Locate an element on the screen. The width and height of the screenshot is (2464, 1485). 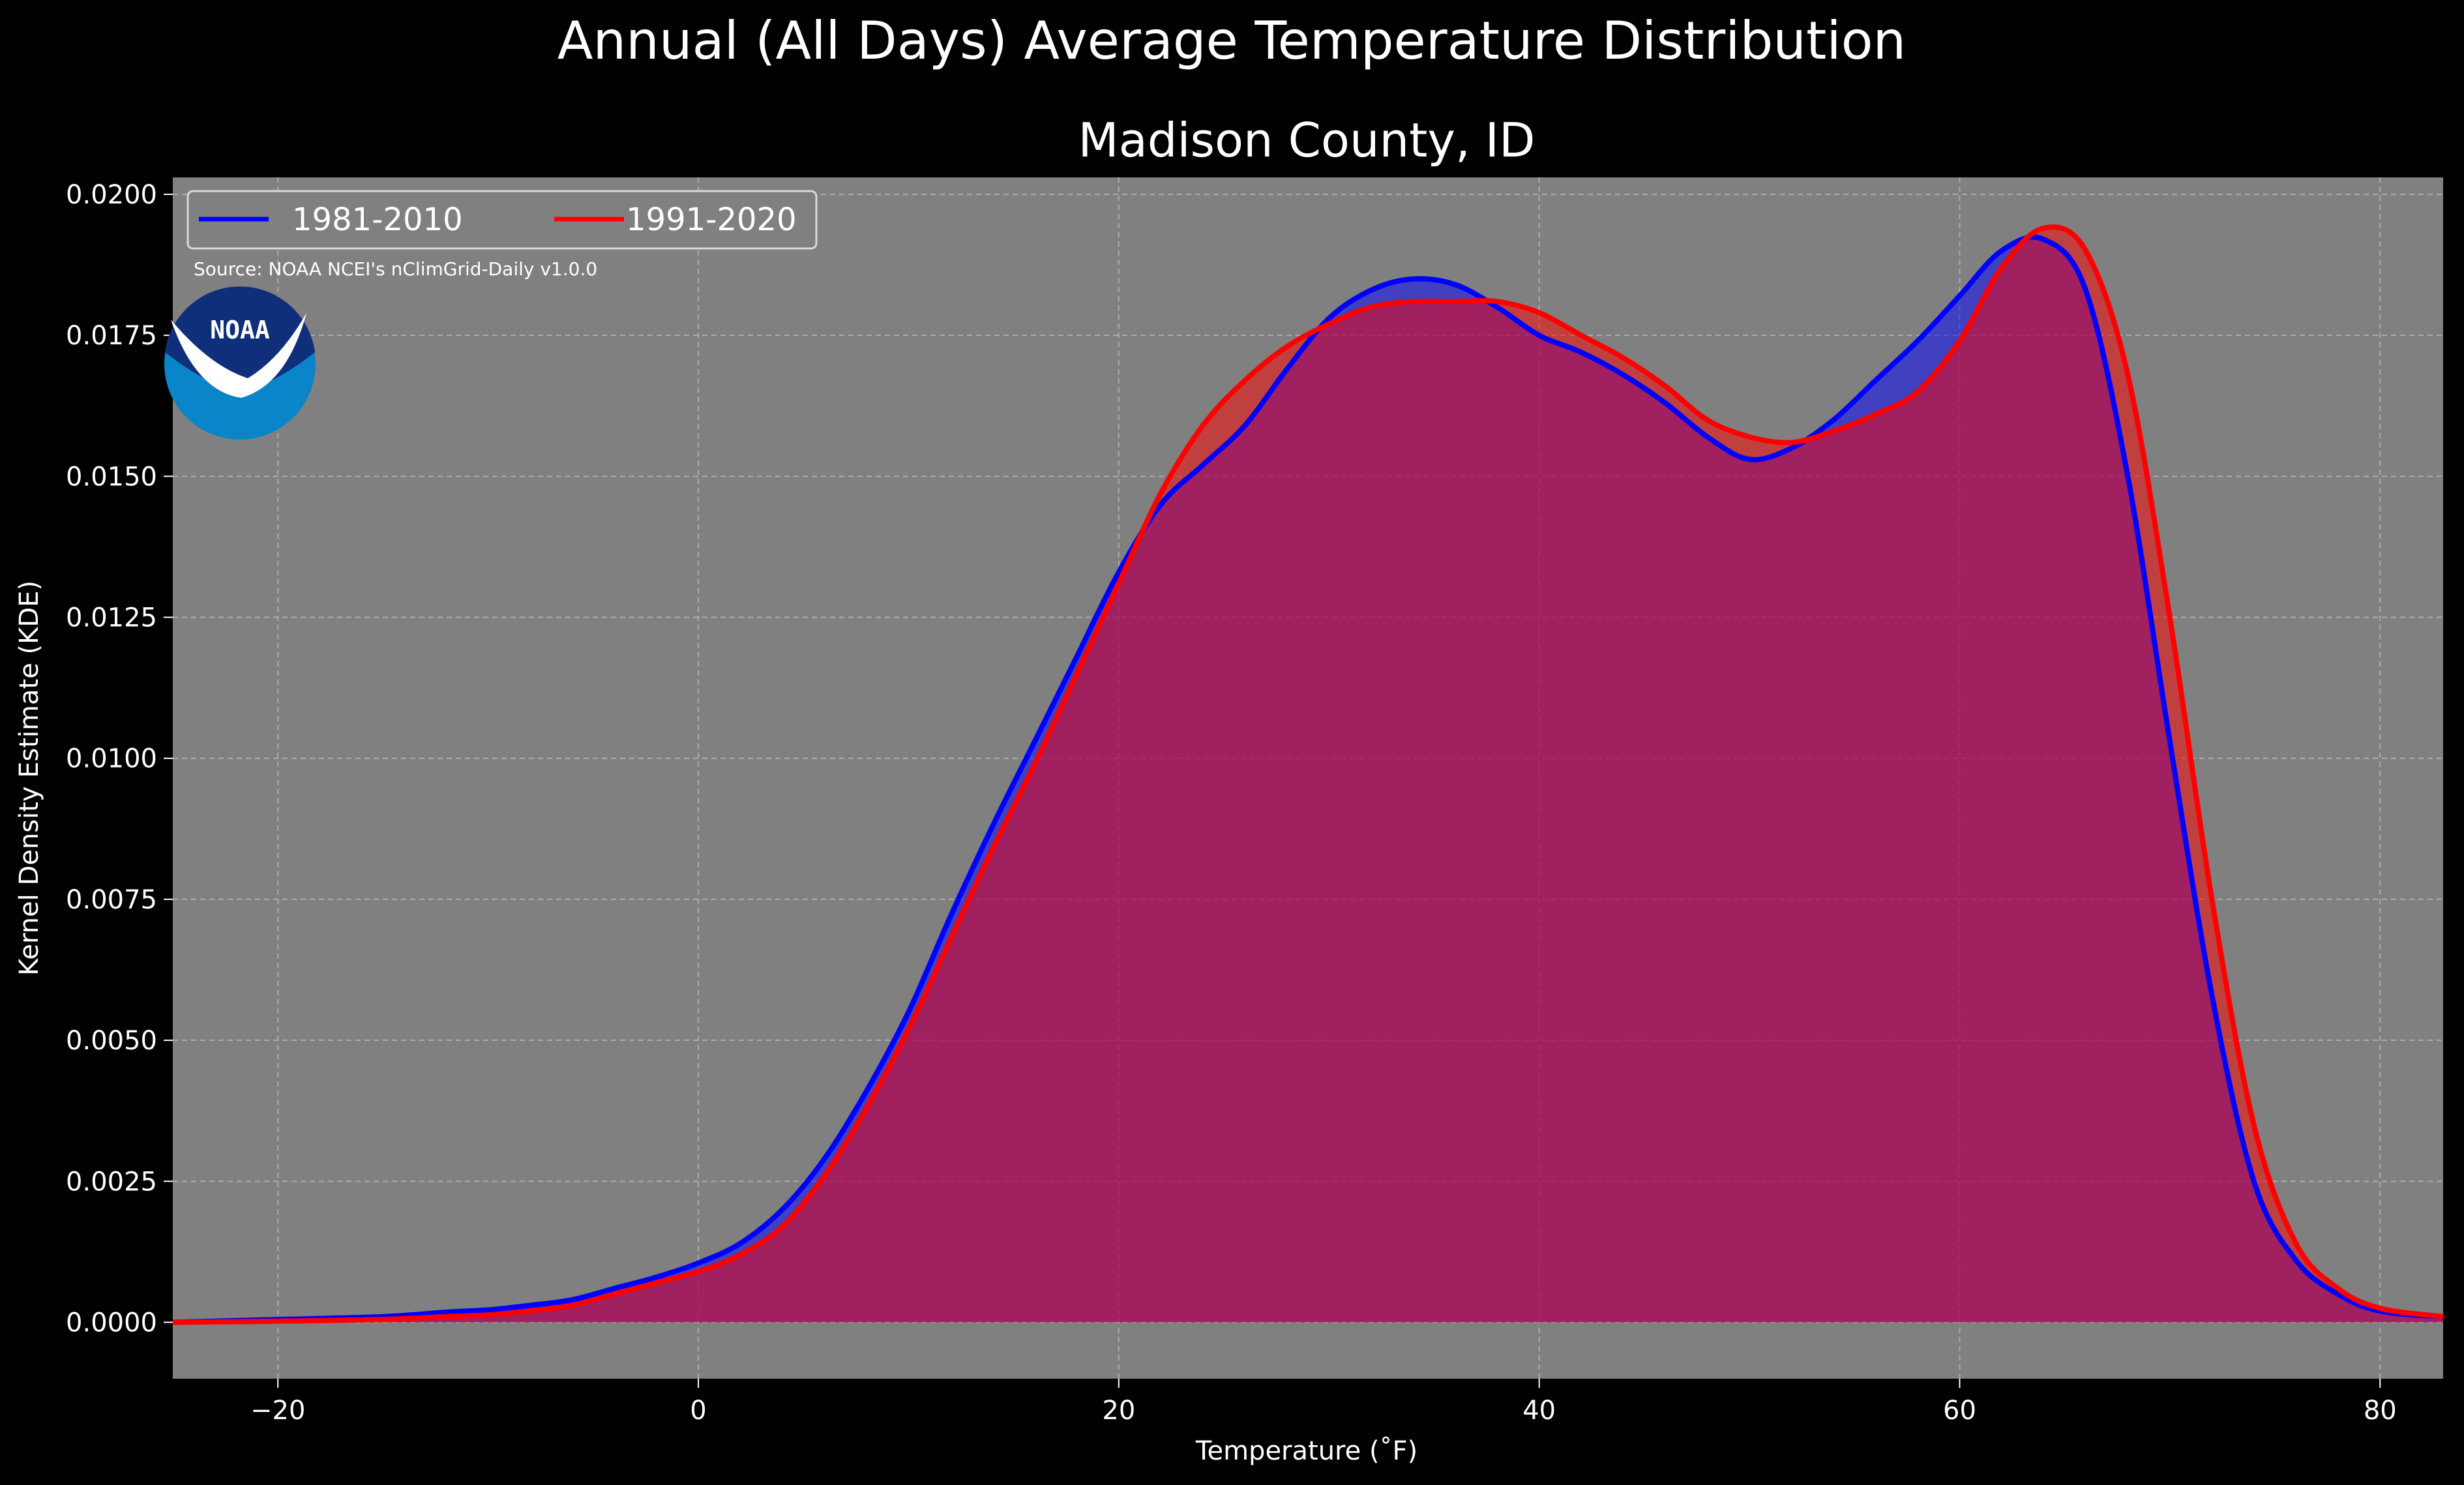
noaa-logo: NOAA is located at coordinates (240, 363).